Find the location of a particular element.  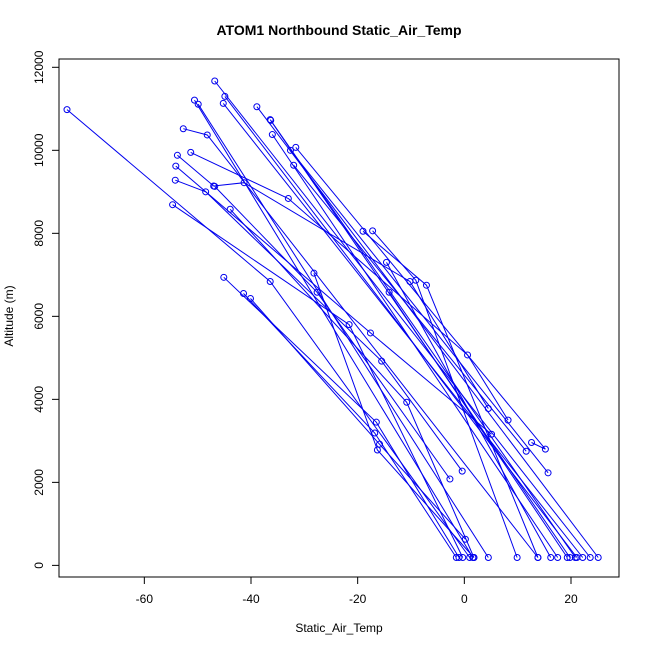

x-axis: -60 -40 -20 0 20 is located at coordinates (357, 591).